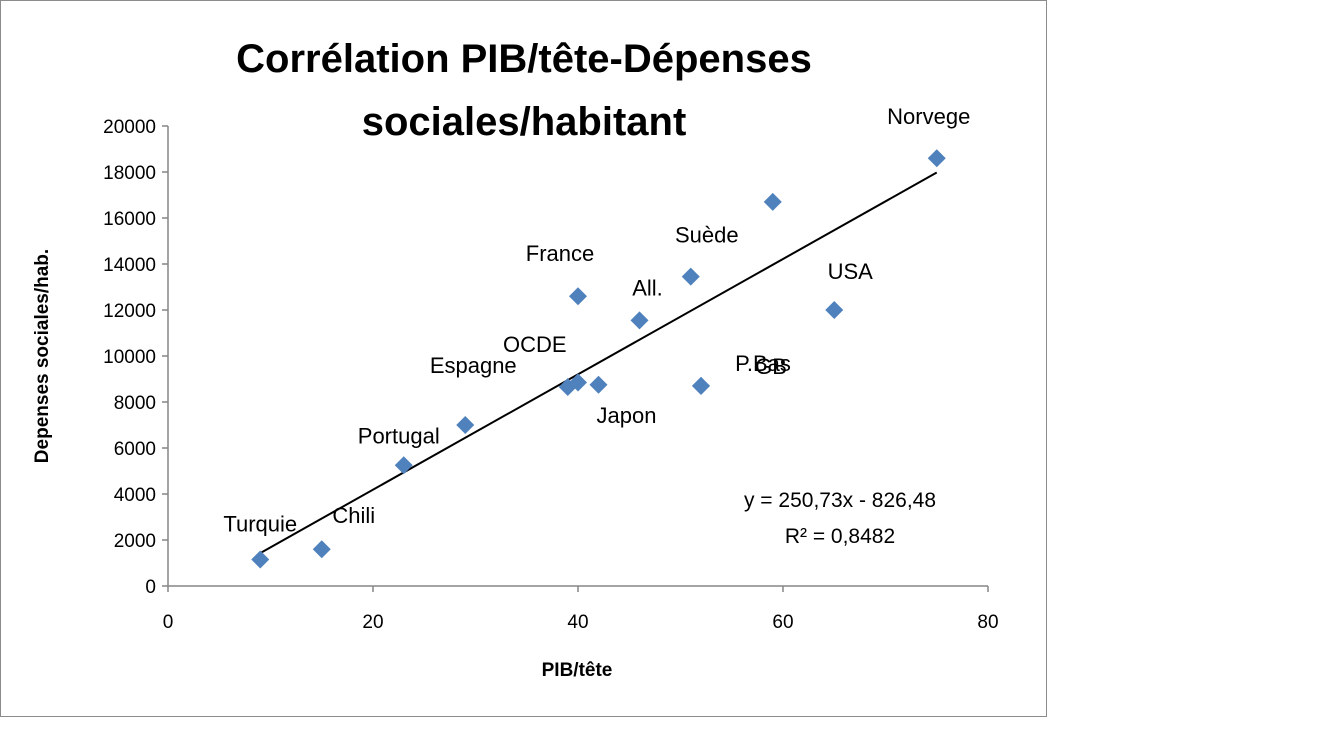  What do you see at coordinates (535, 344) in the screenshot?
I see `point-label: OCDE` at bounding box center [535, 344].